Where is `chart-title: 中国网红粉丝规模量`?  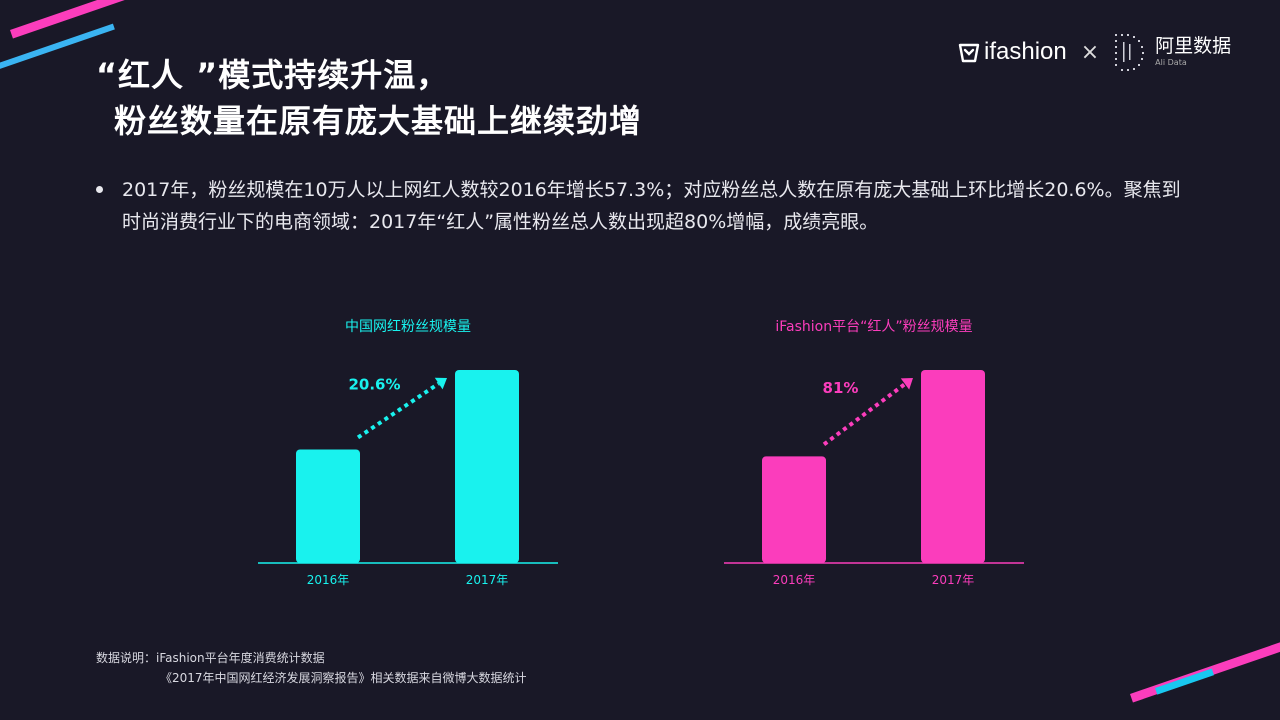
chart-title: 中国网红粉丝规模量 is located at coordinates (408, 327).